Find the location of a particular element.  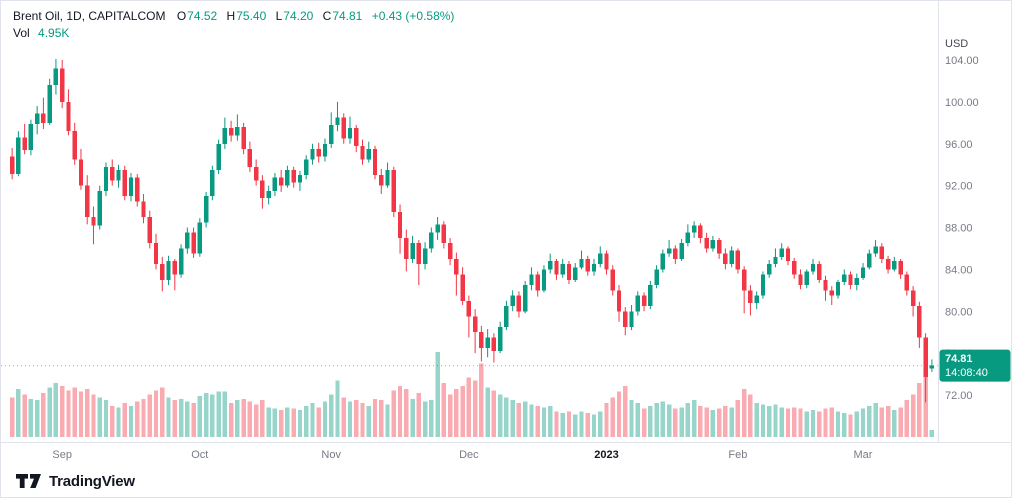

change-value: +0.43 (+0.58%) is located at coordinates (413, 16).